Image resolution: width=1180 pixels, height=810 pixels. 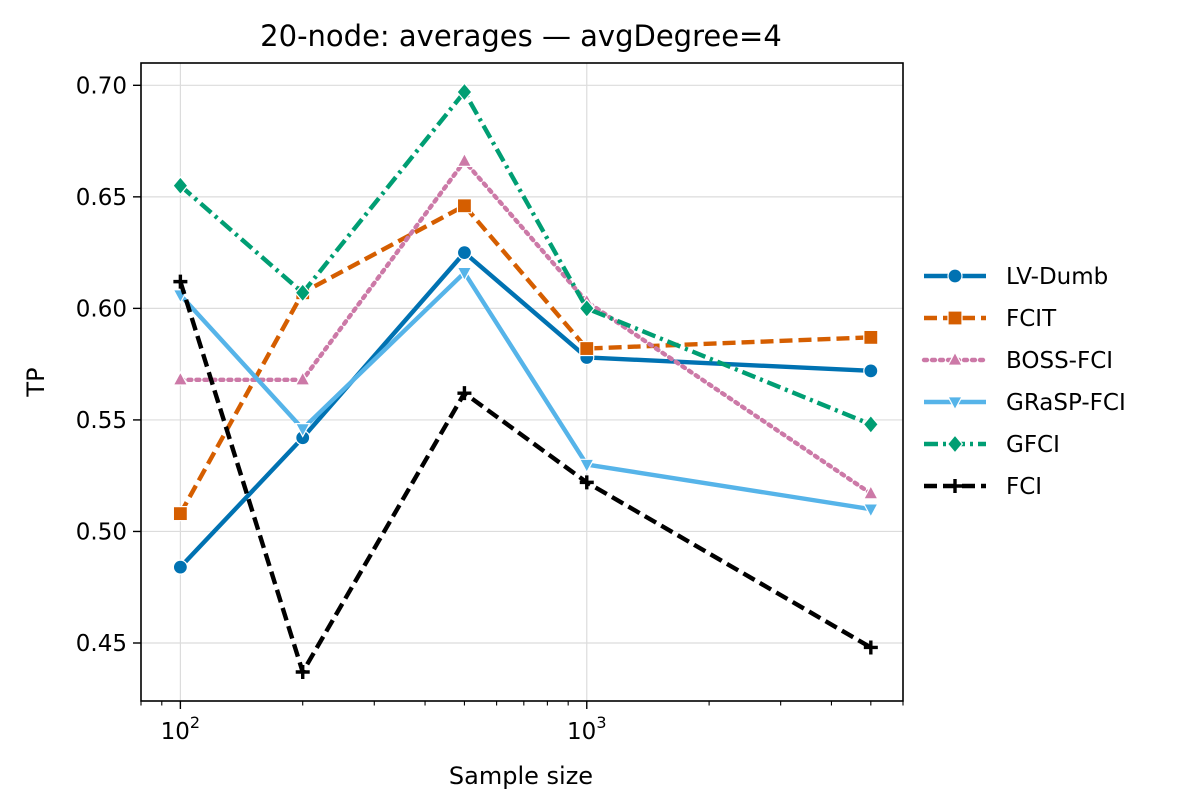 I want to click on x-axis-label: Sample size, so click(x=521, y=776).